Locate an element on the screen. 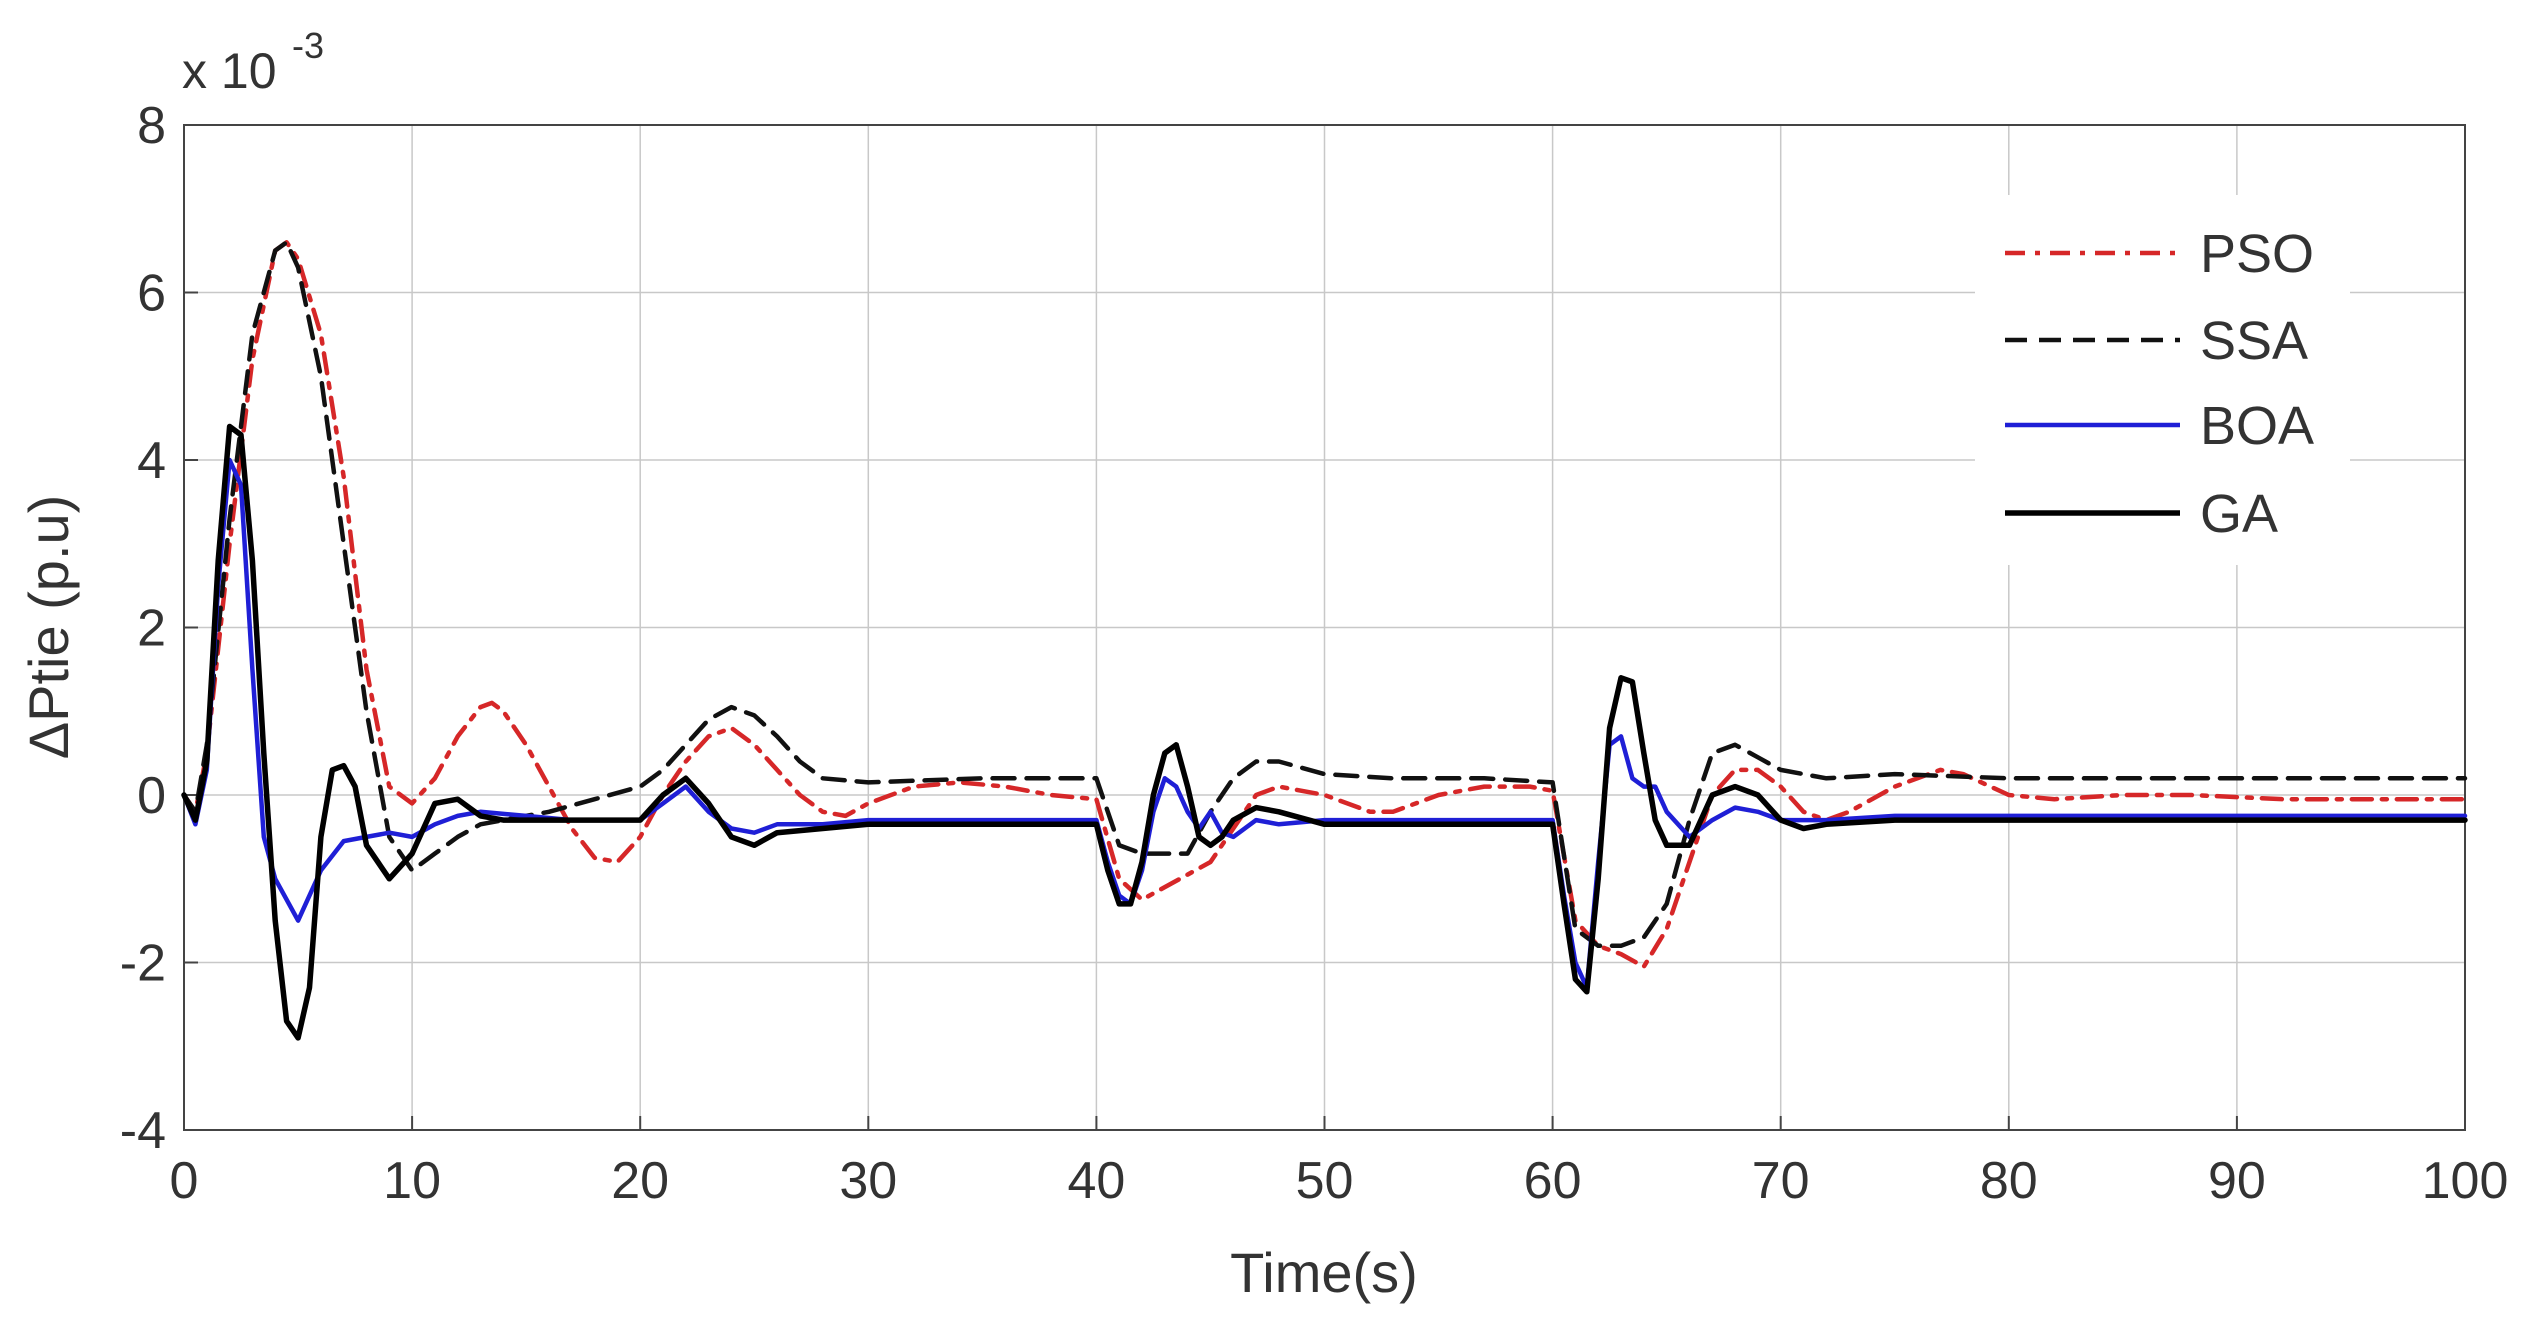 The width and height of the screenshot is (2525, 1329). x-tick-label: 20 is located at coordinates (640, 1181).